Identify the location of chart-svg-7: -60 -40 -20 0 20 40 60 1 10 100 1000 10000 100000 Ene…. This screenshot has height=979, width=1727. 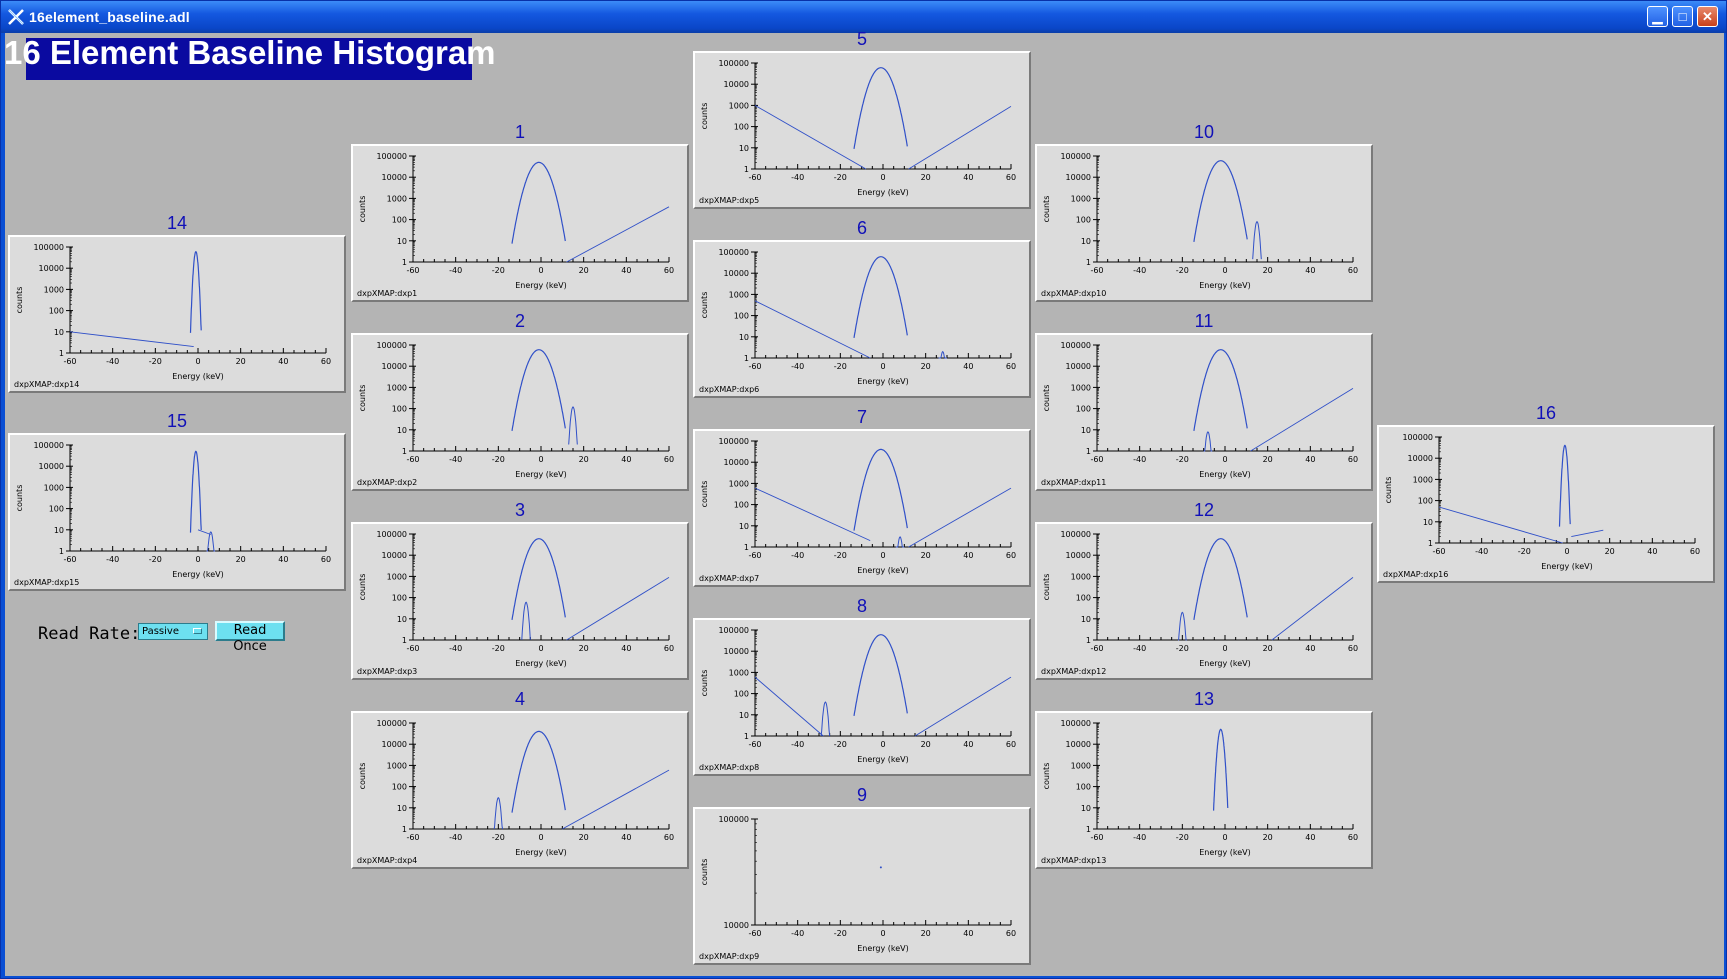
(858, 506).